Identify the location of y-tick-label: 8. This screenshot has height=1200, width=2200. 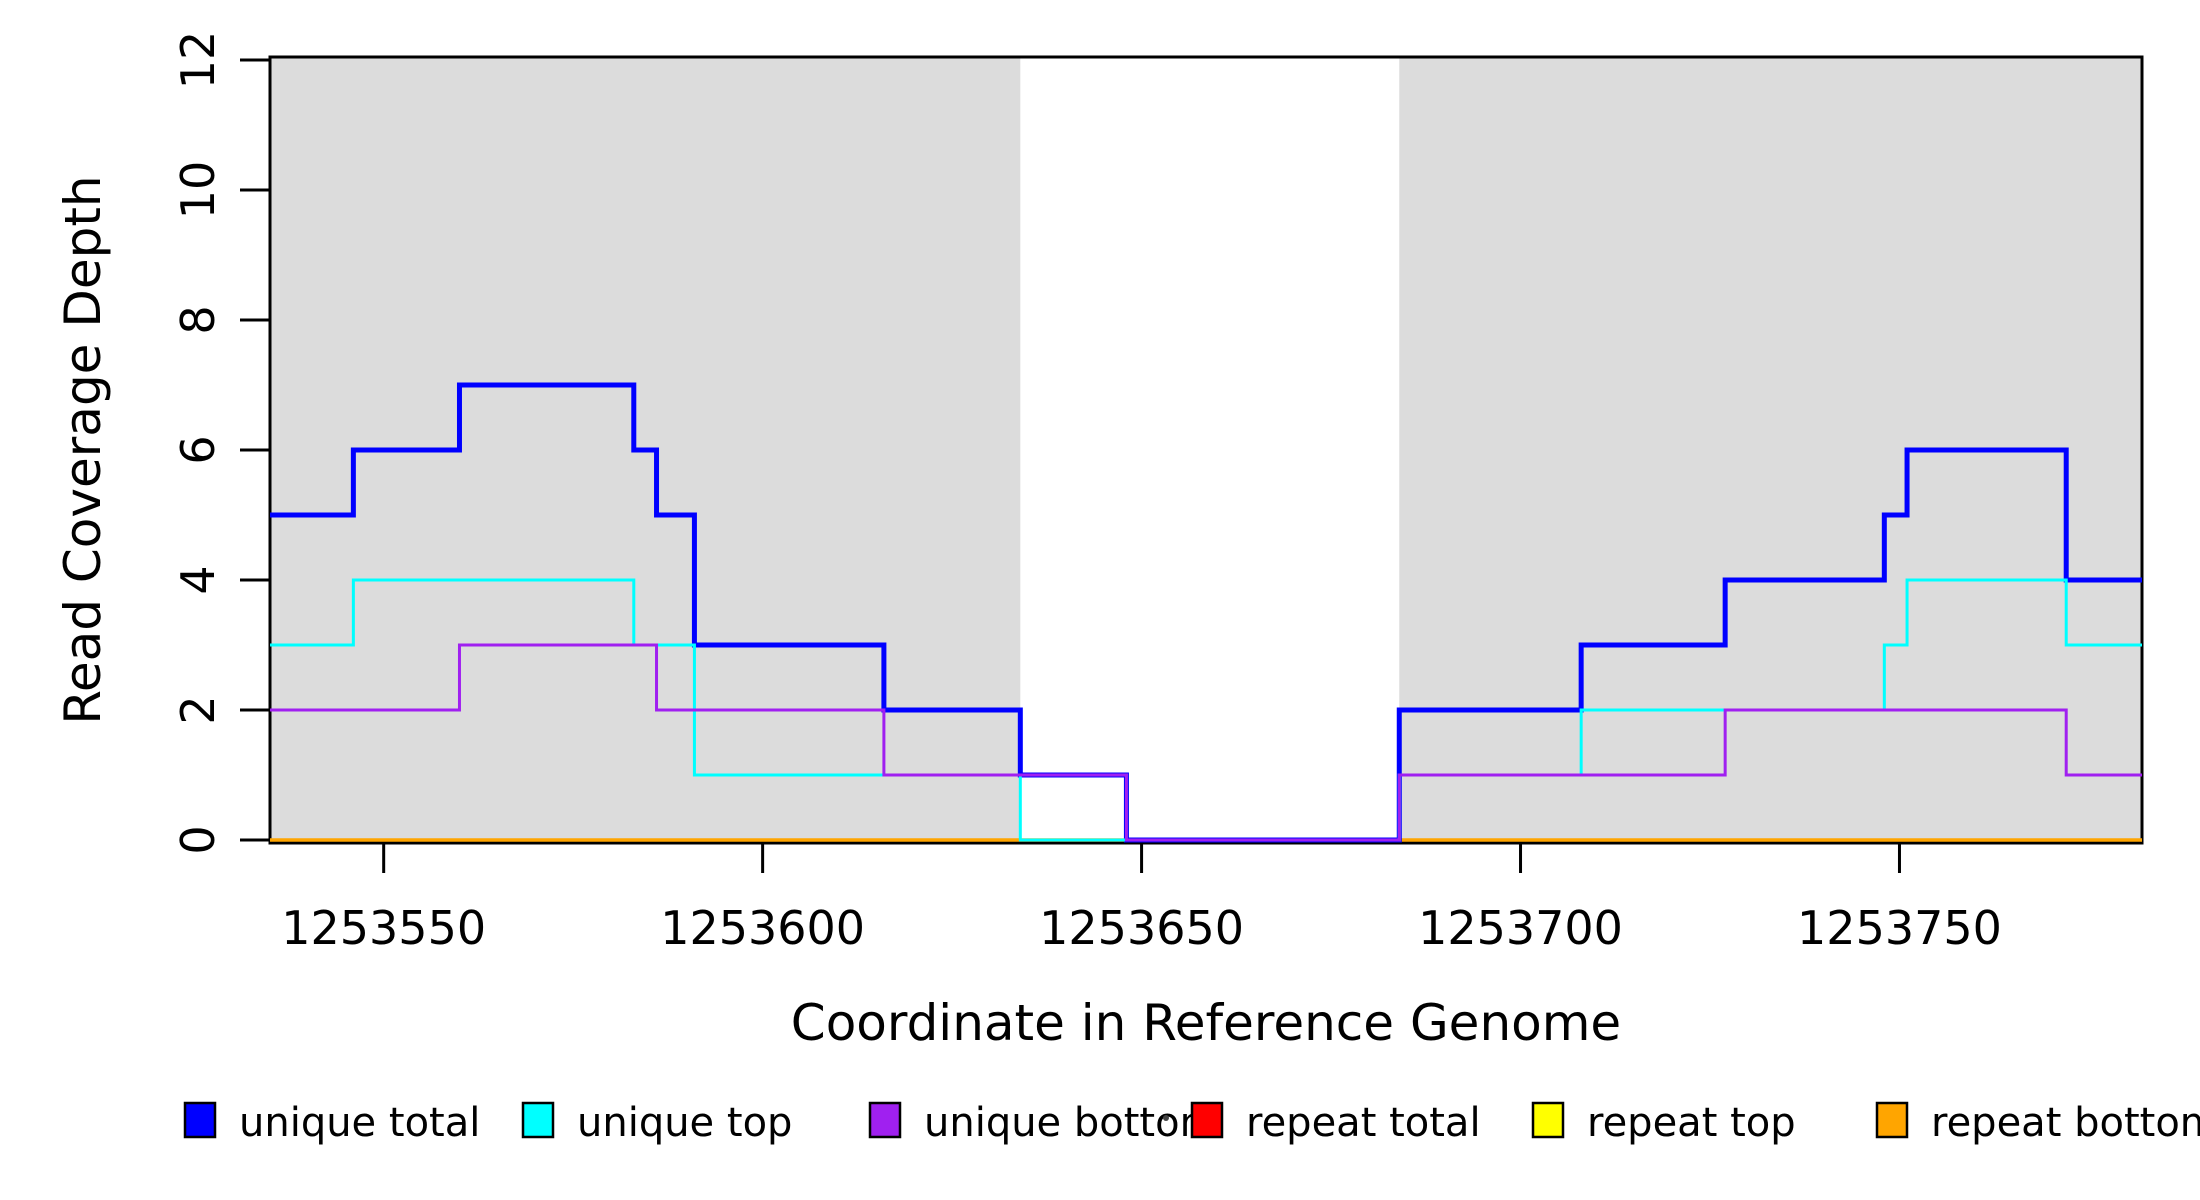
(198, 319).